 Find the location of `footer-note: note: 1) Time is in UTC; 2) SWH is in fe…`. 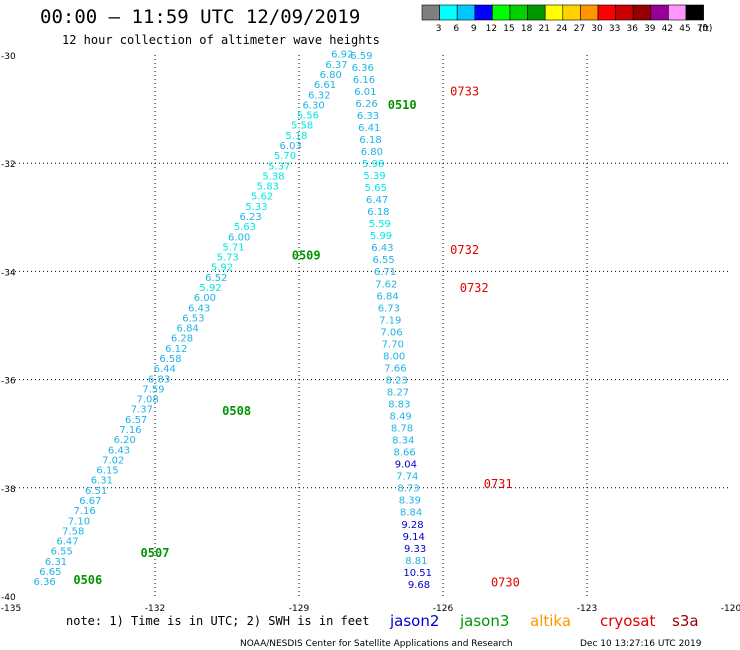

footer-note: note: 1) Time is in UTC; 2) SWH is in fe… is located at coordinates (217, 621).